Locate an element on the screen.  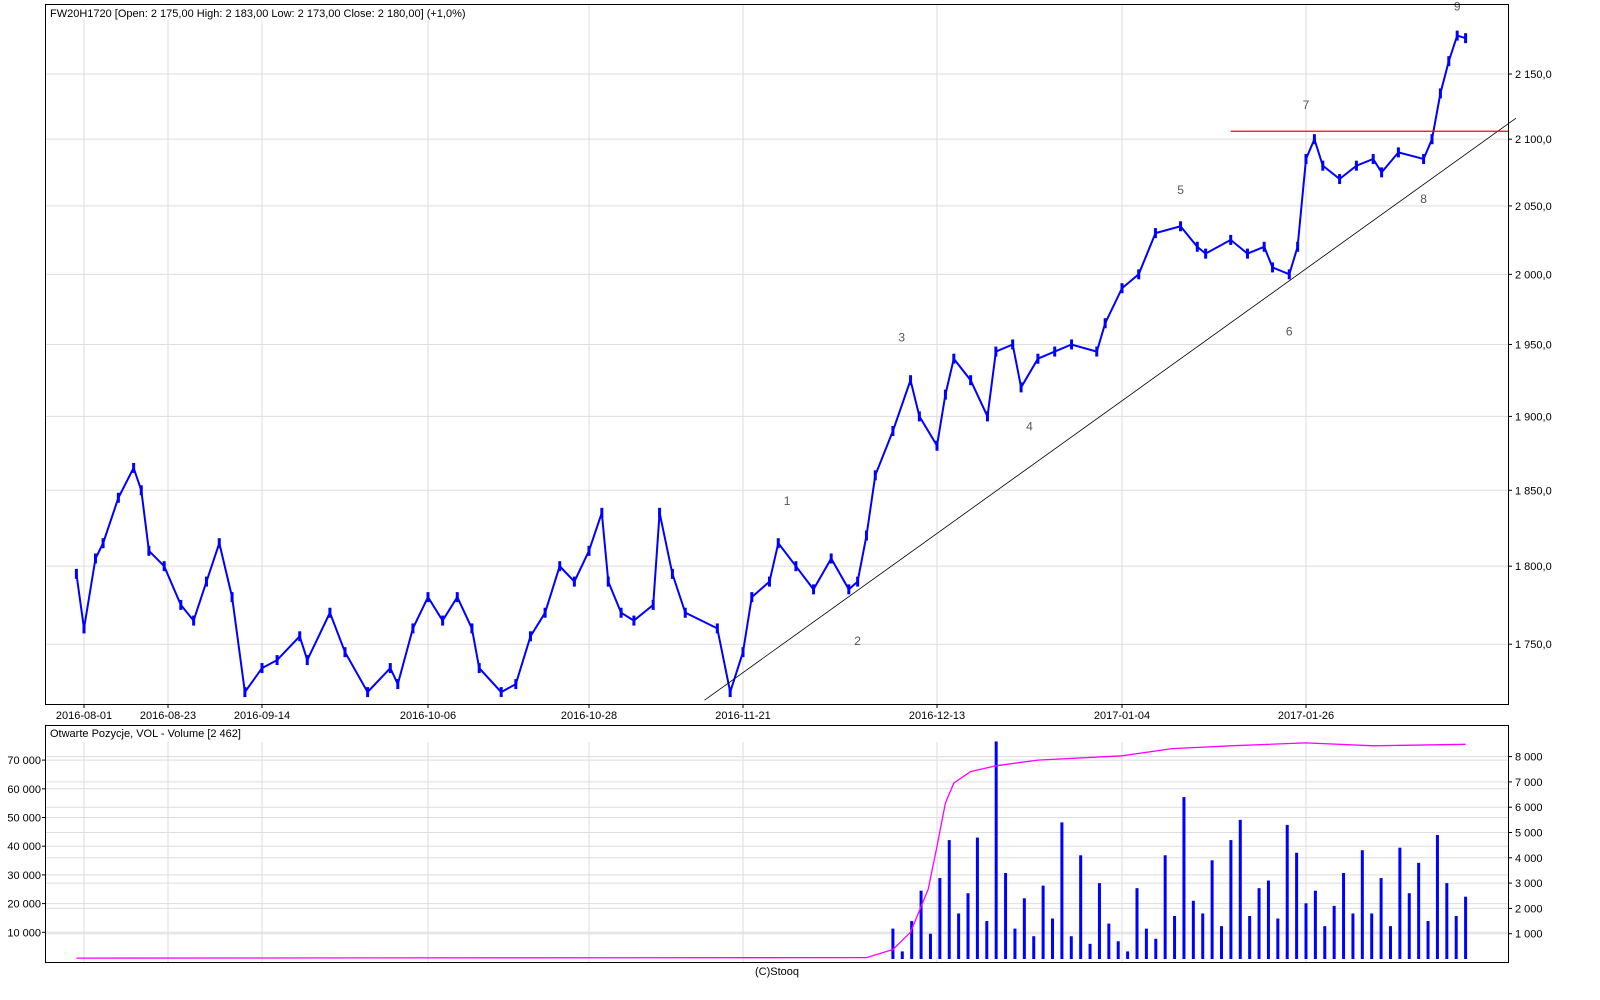
wave-label: 1 is located at coordinates (787, 501).